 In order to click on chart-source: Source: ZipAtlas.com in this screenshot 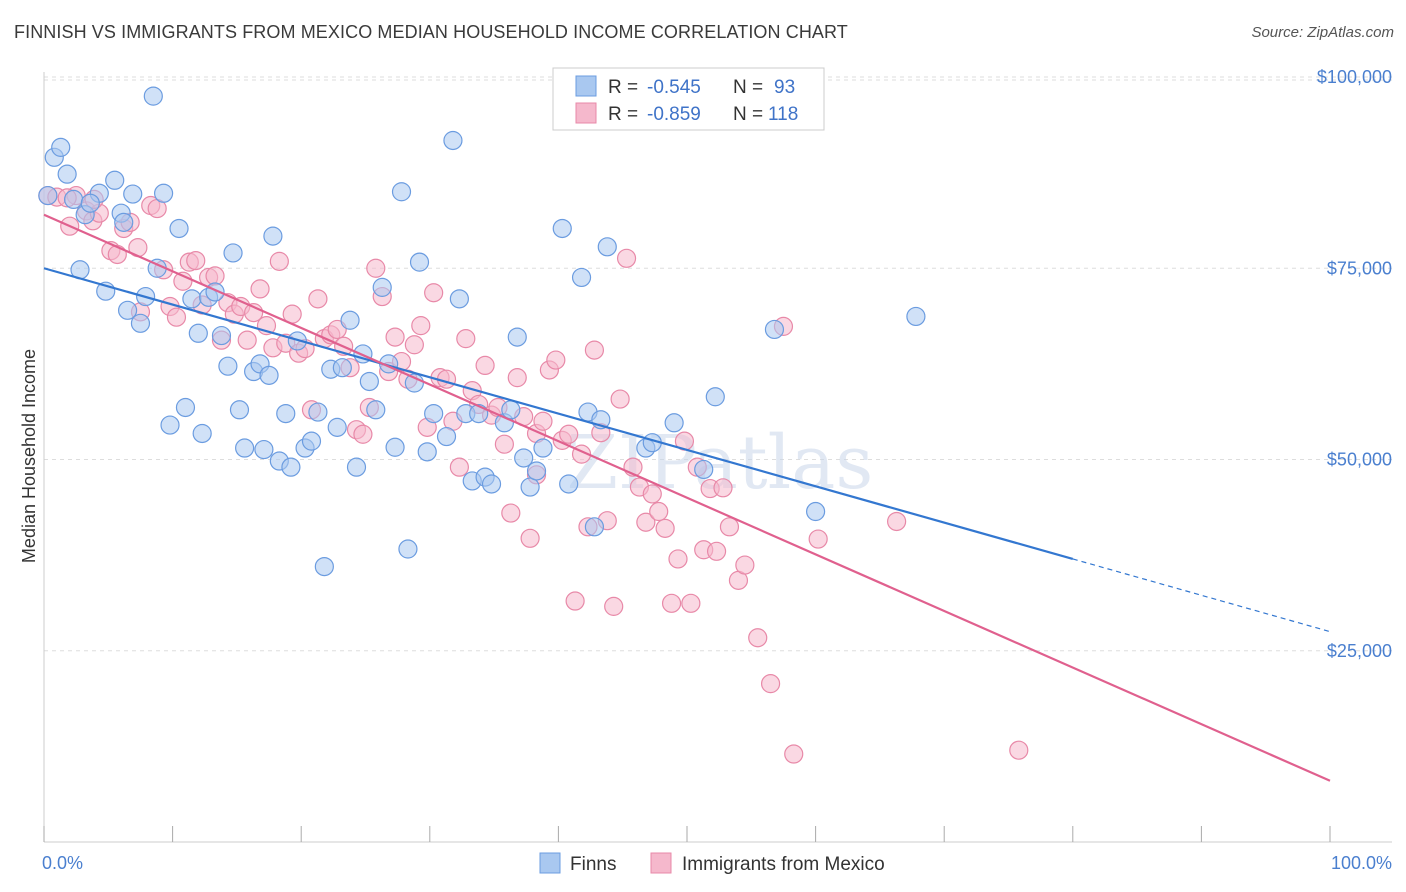, I will do `click(1322, 32)`.